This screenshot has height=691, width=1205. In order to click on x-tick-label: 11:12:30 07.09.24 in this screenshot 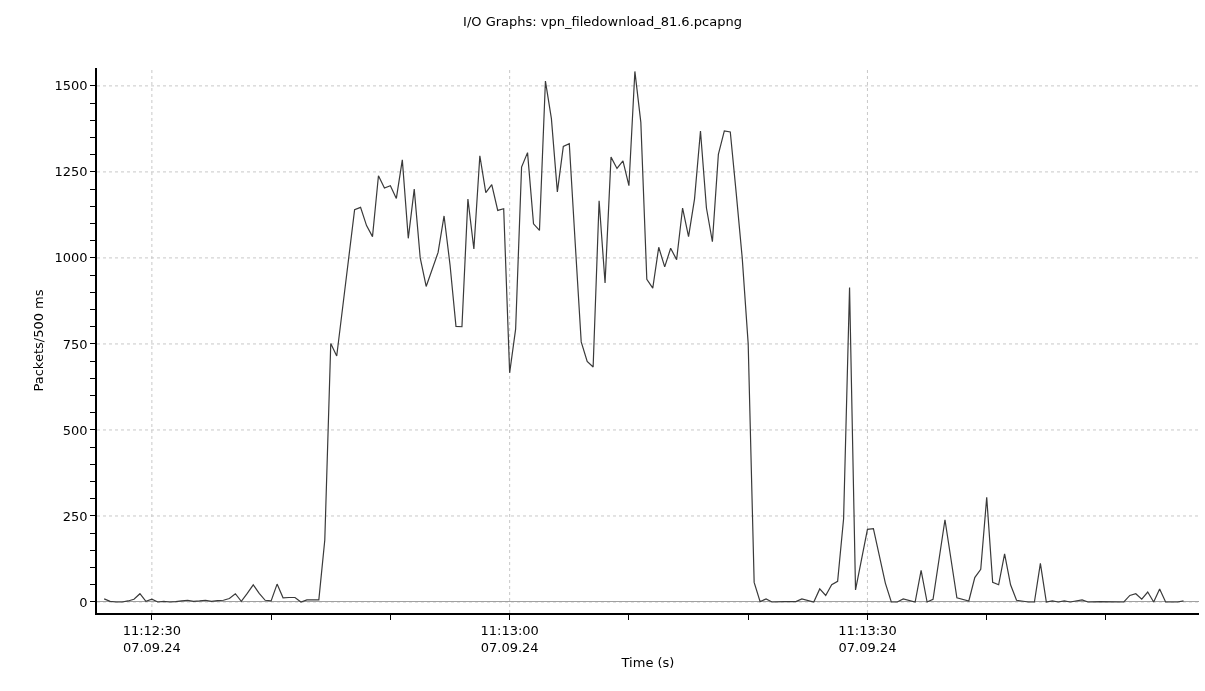, I will do `click(152, 639)`.